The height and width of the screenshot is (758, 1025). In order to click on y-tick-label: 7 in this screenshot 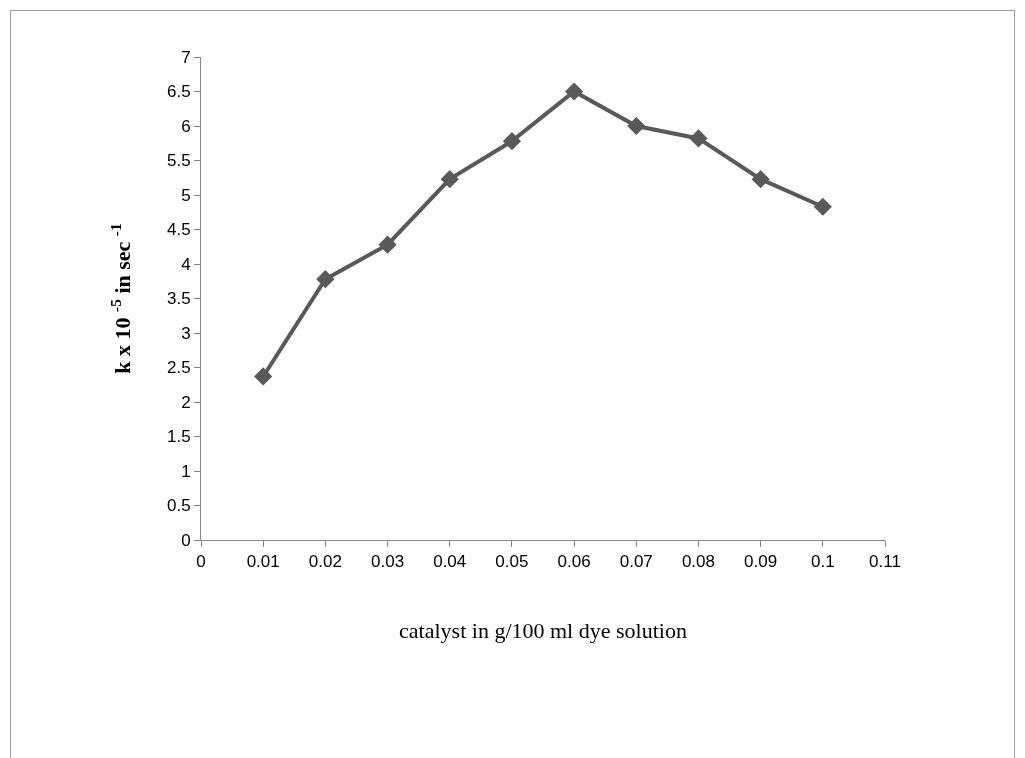, I will do `click(186, 57)`.